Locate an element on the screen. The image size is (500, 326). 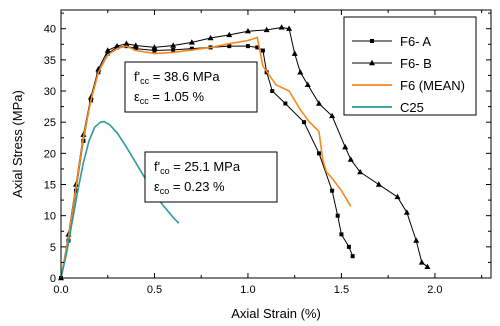
legend-label-f6-mean: F6 (MEAN) is located at coordinates (432, 85).